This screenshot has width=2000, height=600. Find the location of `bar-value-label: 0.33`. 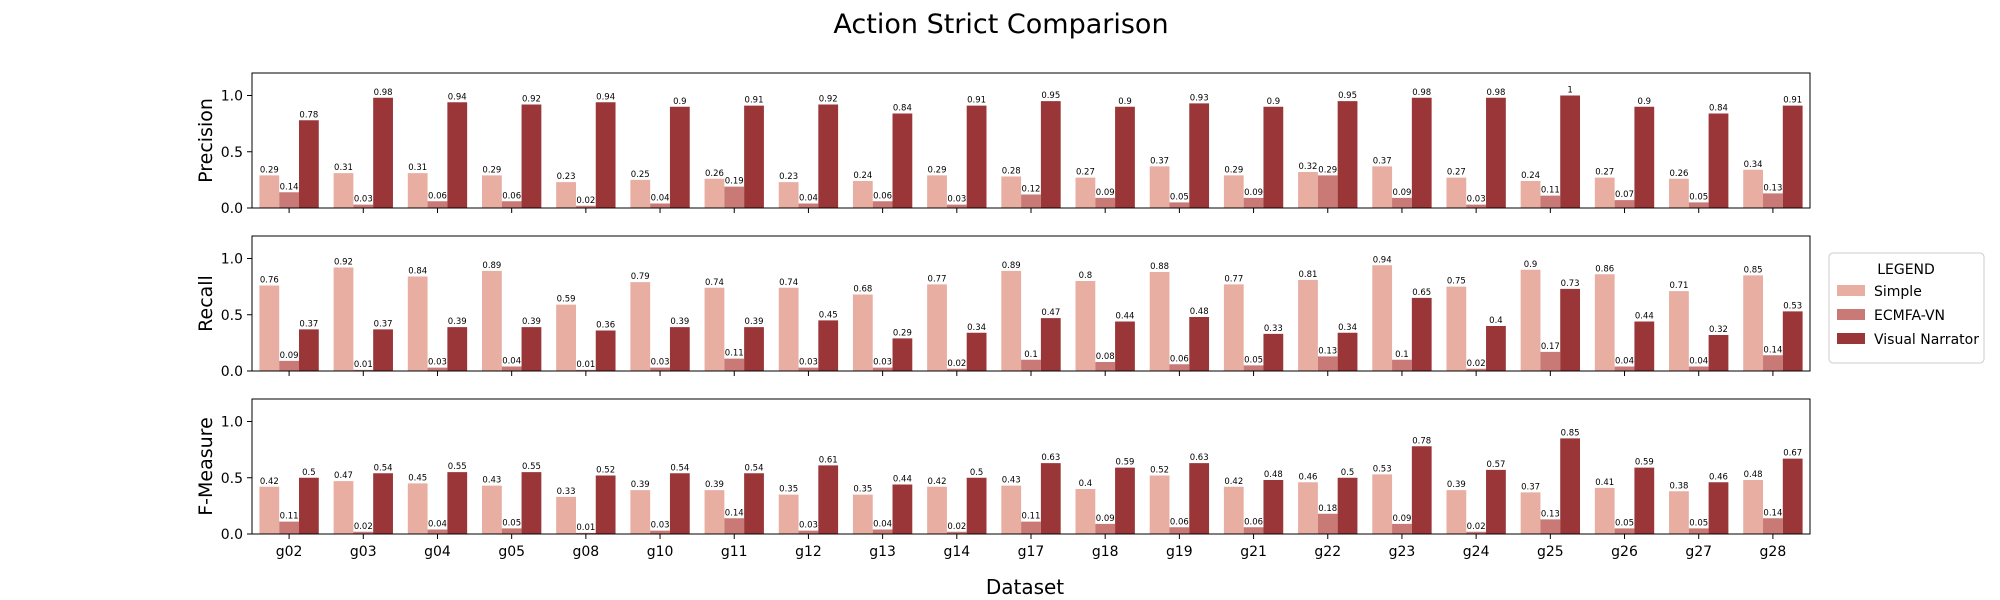

bar-value-label: 0.33 is located at coordinates (566, 492).